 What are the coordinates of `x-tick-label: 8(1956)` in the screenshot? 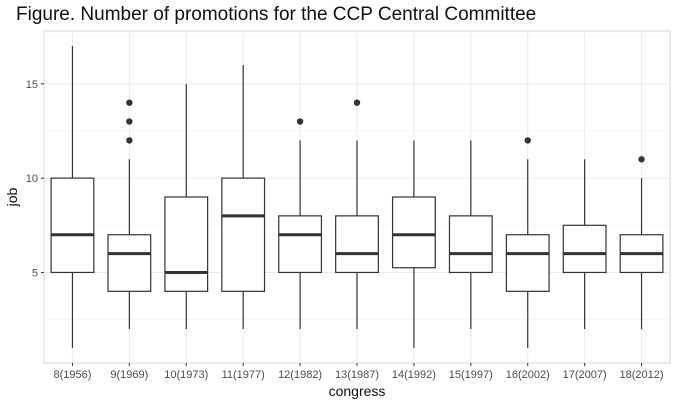 It's located at (72, 375).